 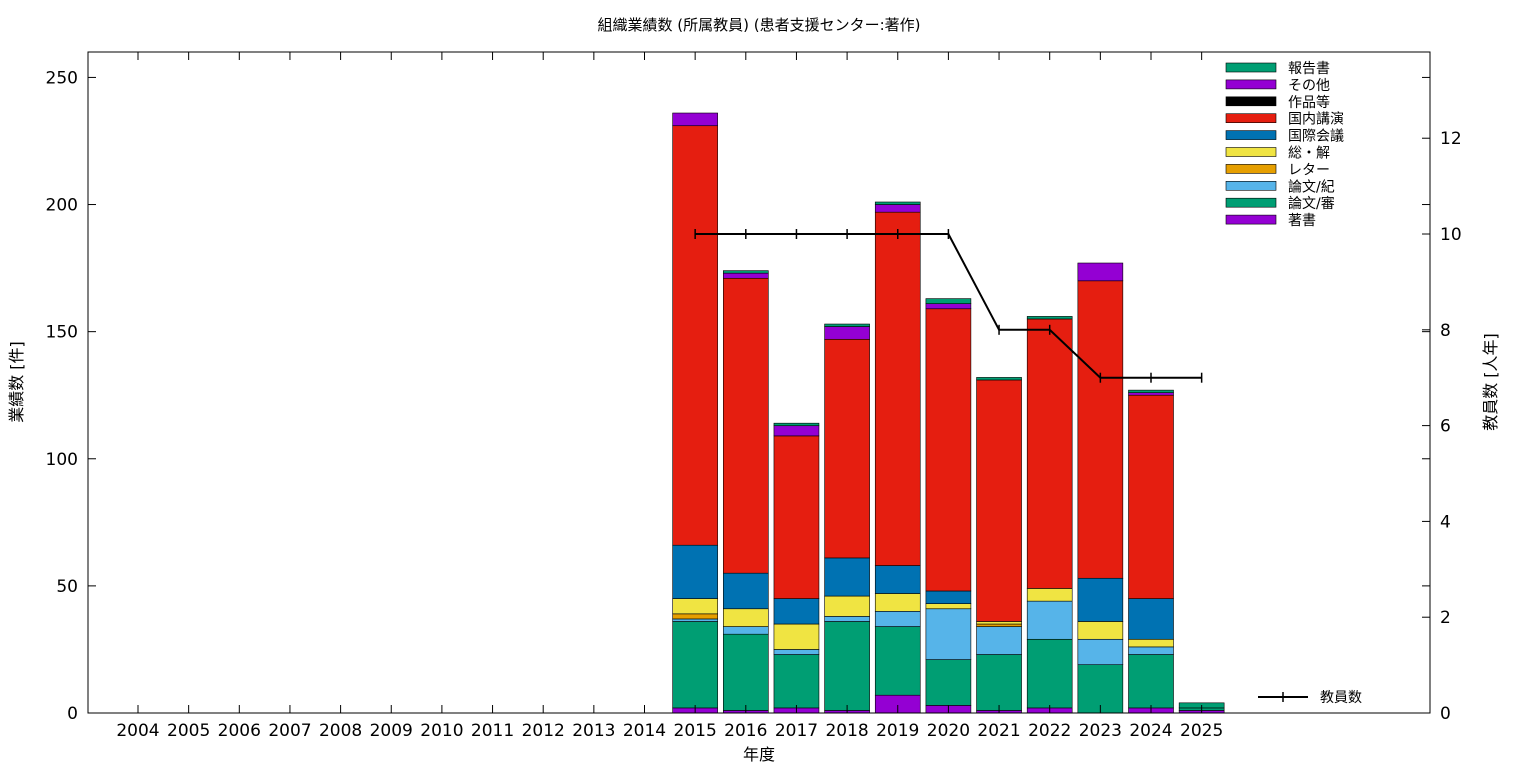 What do you see at coordinates (1309, 102) in the screenshot?
I see `legend-label: 作品等` at bounding box center [1309, 102].